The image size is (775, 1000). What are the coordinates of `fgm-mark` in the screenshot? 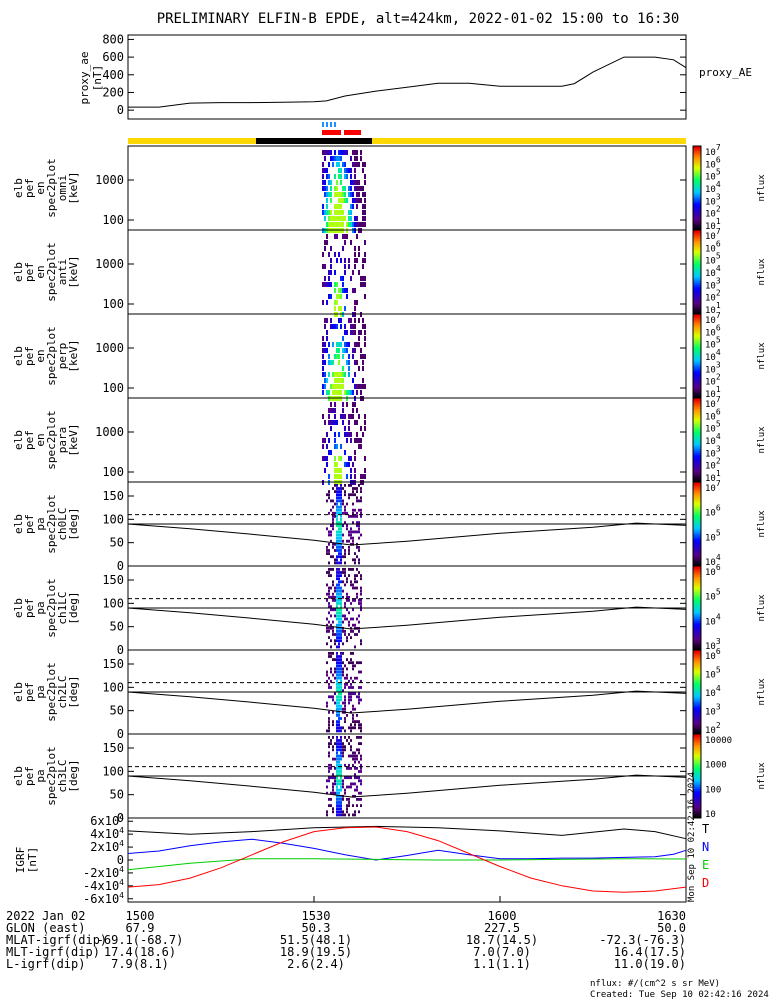 It's located at (327, 124).